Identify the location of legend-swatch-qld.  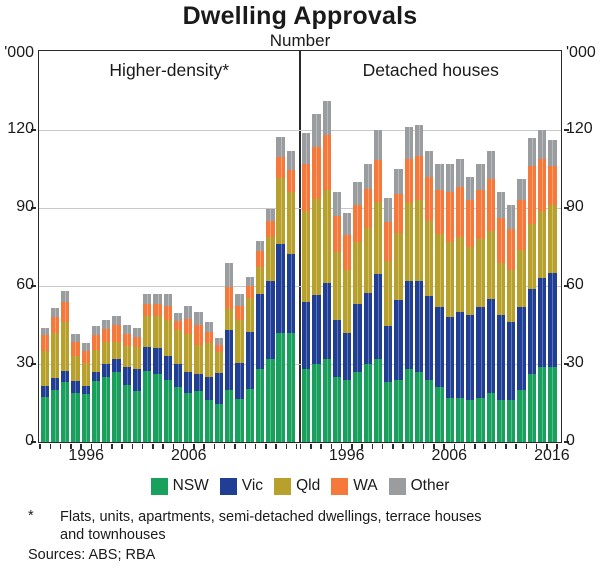
(283, 486).